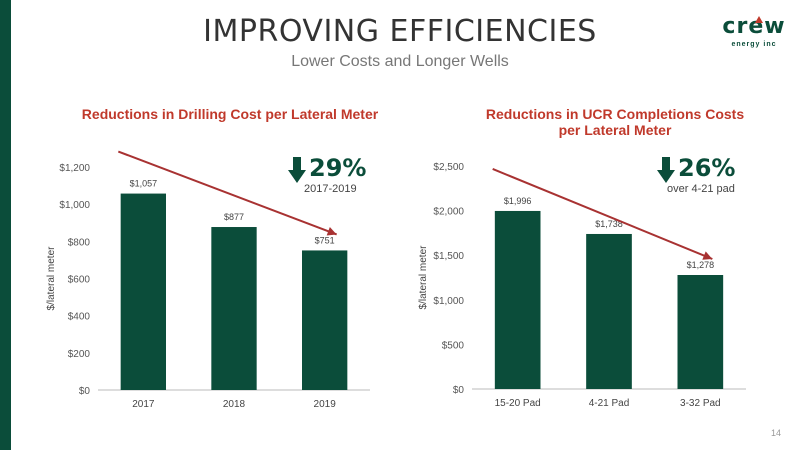 Image resolution: width=800 pixels, height=450 pixels. What do you see at coordinates (400, 31) in the screenshot?
I see `page-title: IMPROVING EFFICIENCIES` at bounding box center [400, 31].